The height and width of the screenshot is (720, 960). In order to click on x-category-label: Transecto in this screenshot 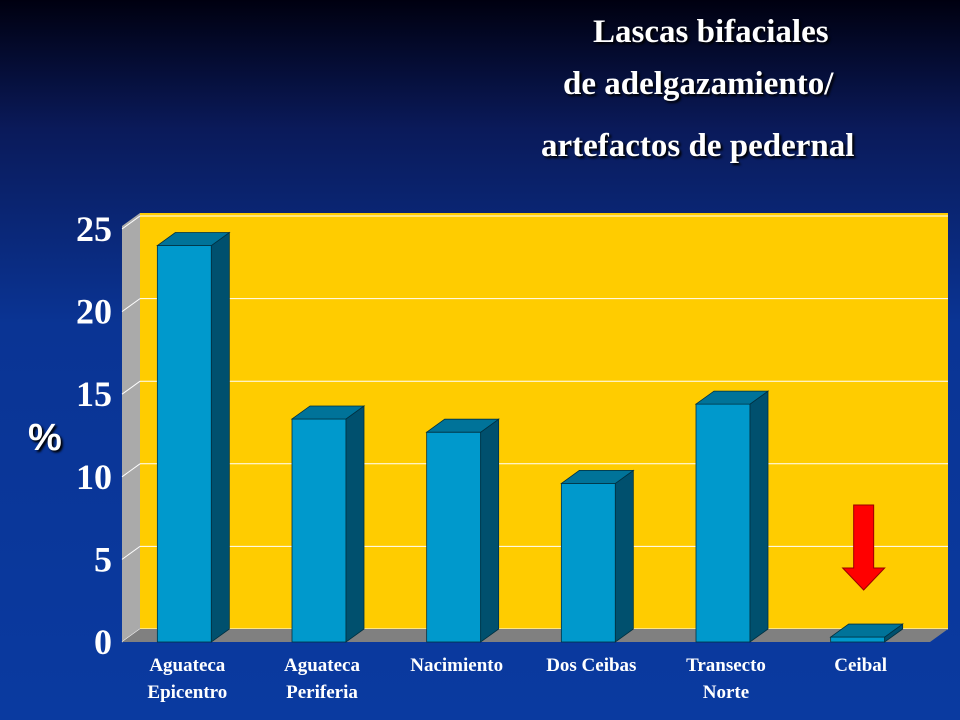, I will do `click(726, 665)`.